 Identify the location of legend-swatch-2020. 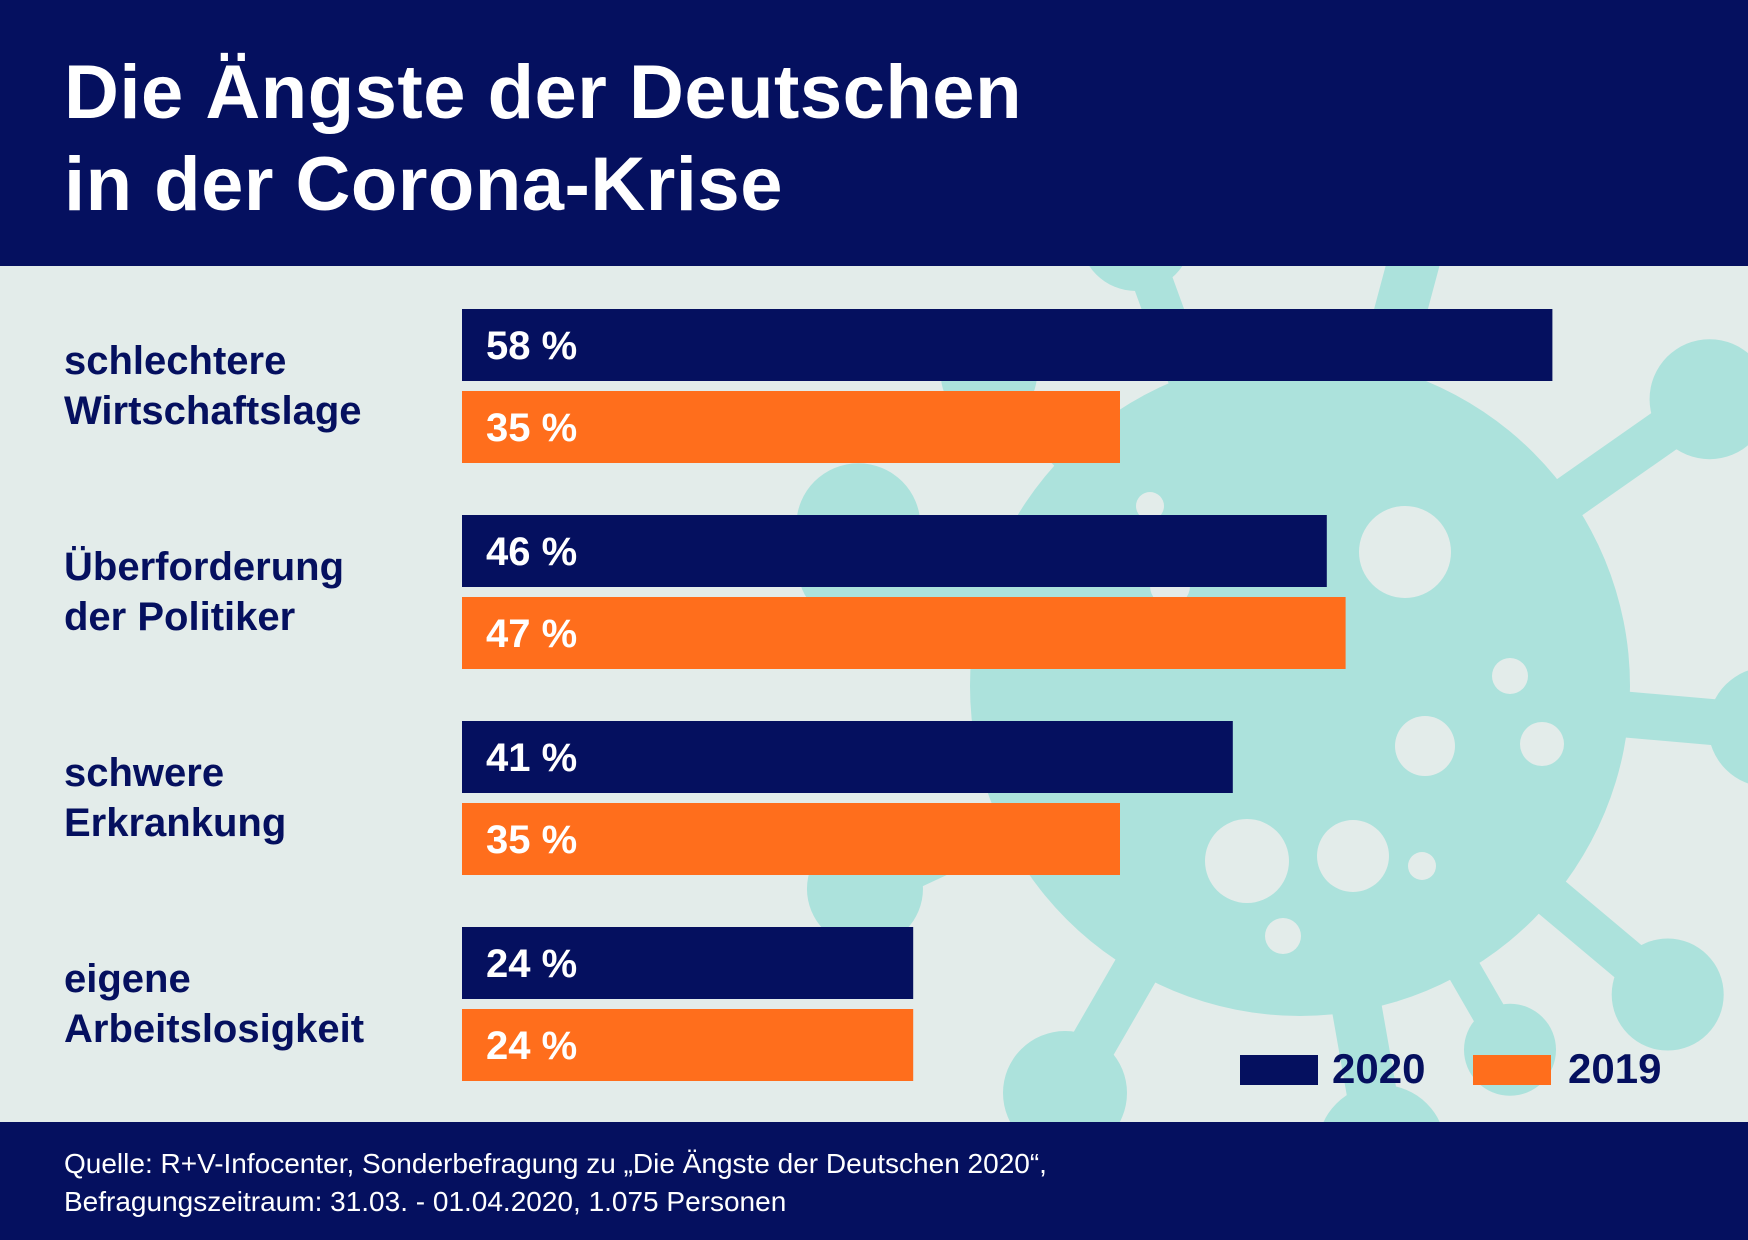
(1279, 1070).